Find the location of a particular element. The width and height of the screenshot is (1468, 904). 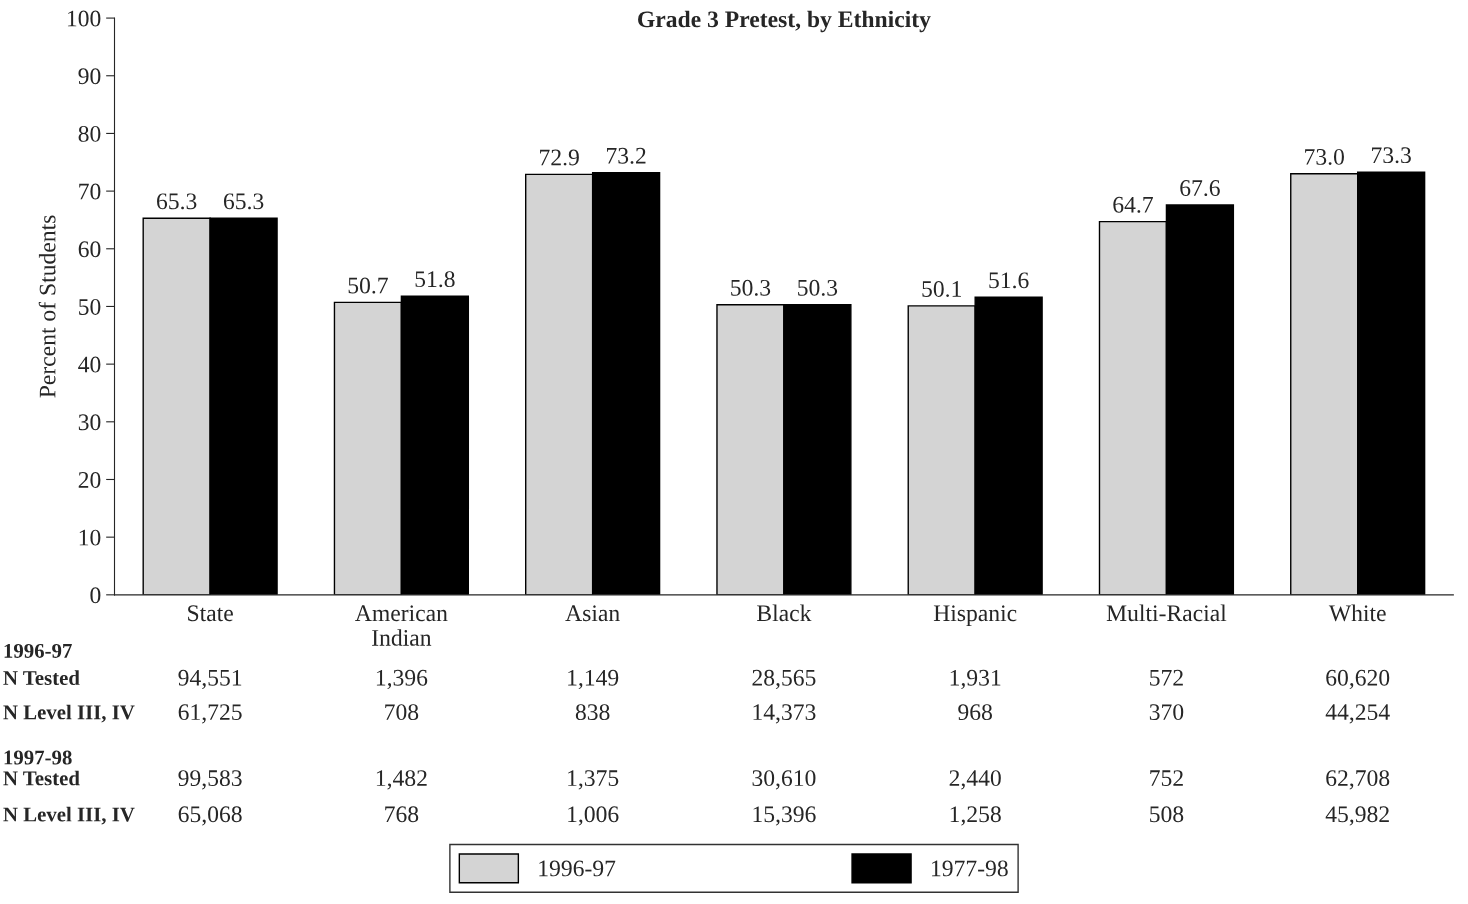

text: 62,708 is located at coordinates (1358, 780).